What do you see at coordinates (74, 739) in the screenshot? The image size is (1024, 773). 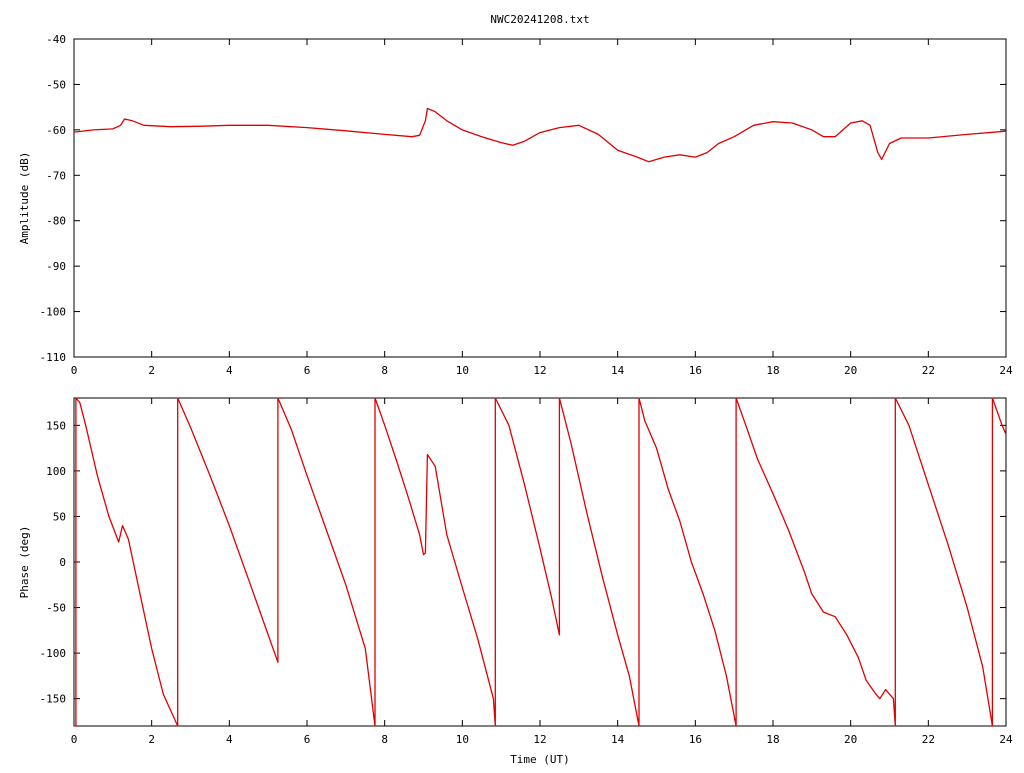 I see `phase-x-tick-label: 0` at bounding box center [74, 739].